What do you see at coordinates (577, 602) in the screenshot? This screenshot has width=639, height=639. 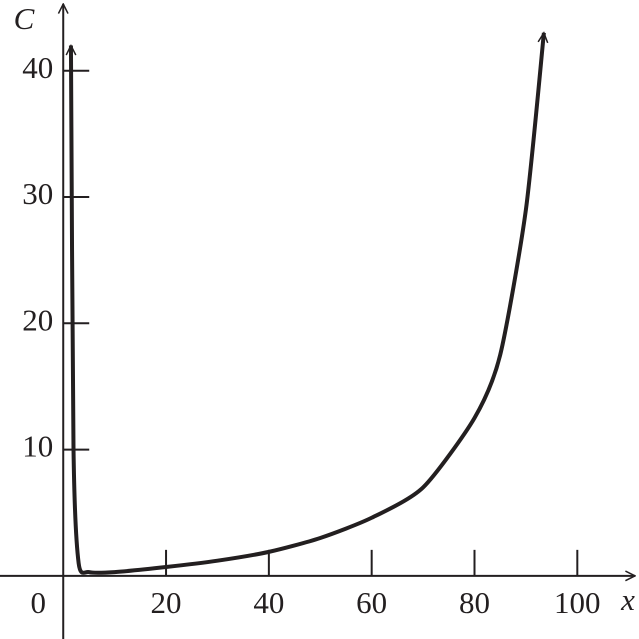 I see `x-tick-label: 100` at bounding box center [577, 602].